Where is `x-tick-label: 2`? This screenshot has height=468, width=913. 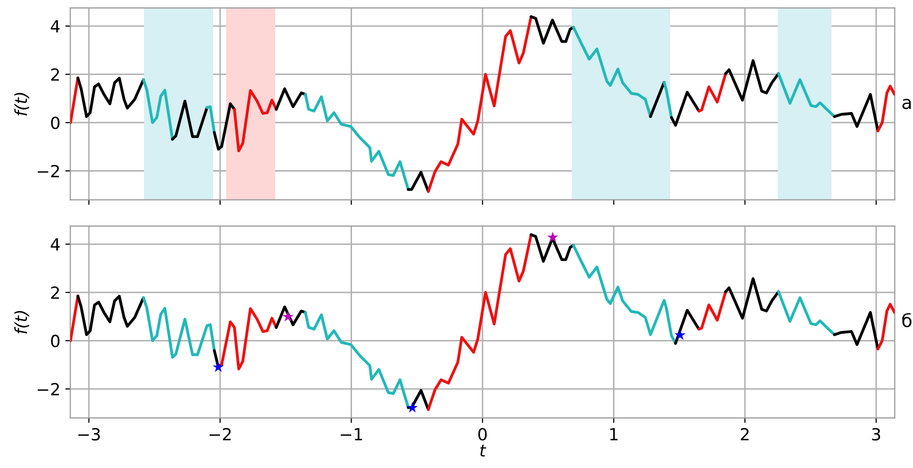 x-tick-label: 2 is located at coordinates (744, 434).